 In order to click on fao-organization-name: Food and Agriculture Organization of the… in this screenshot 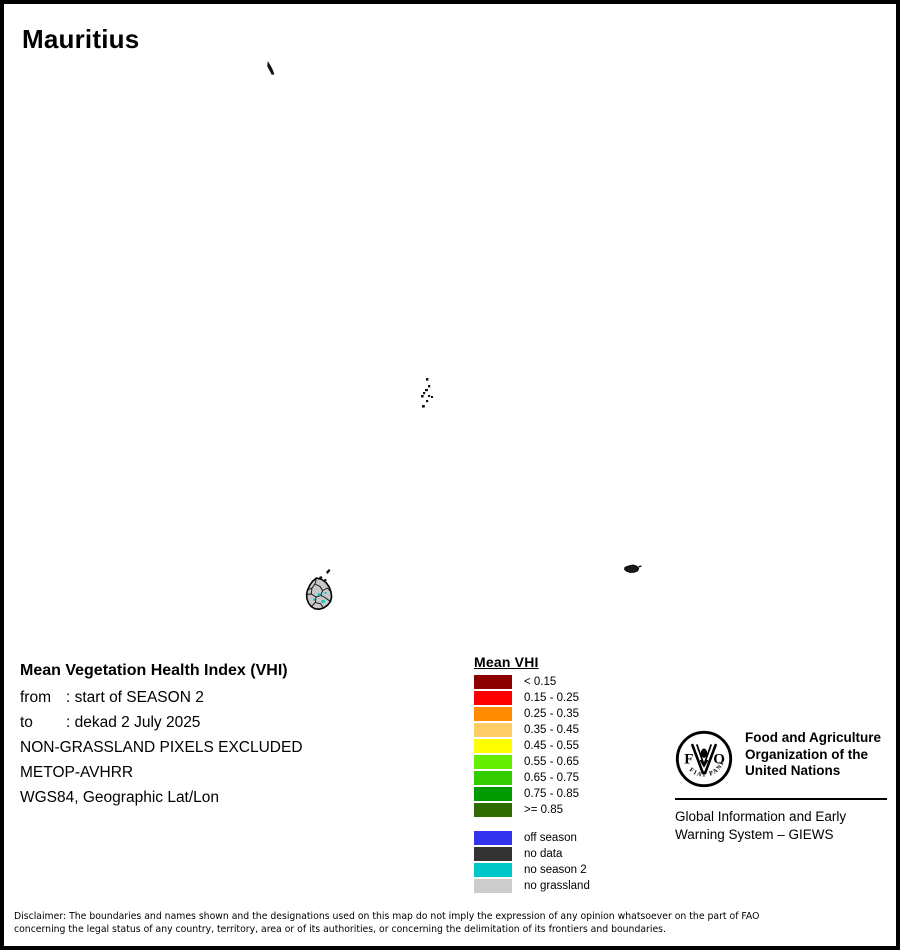, I will do `click(813, 755)`.